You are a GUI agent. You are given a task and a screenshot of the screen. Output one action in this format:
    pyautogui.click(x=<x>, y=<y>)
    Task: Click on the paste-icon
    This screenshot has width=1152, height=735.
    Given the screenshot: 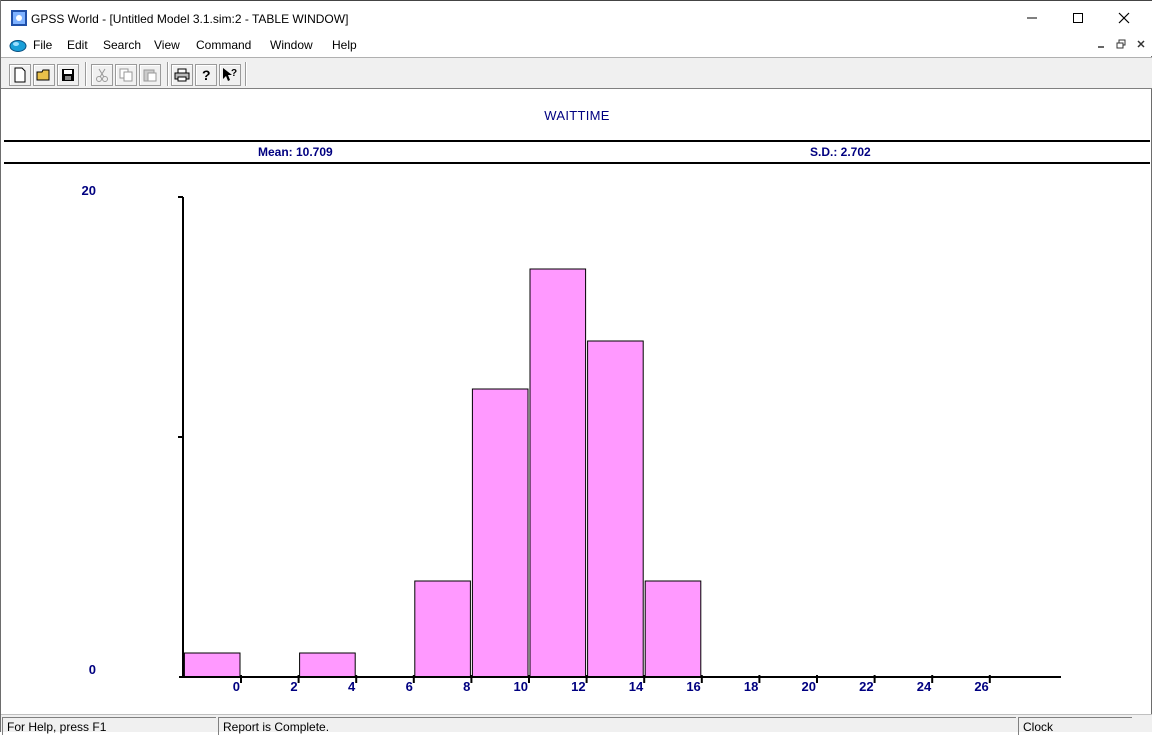 What is the action you would take?
    pyautogui.click(x=150, y=75)
    